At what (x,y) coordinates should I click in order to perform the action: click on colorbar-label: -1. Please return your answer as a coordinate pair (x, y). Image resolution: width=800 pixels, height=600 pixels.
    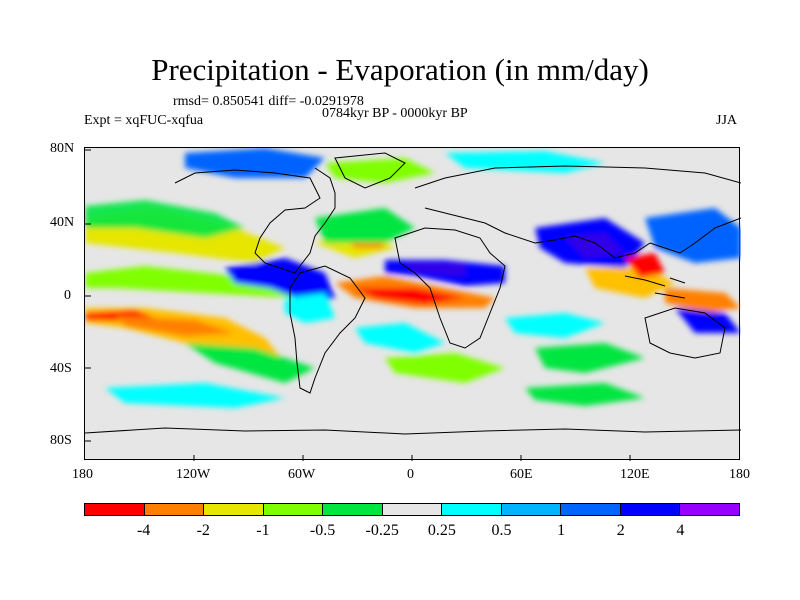
    Looking at the image, I should click on (263, 530).